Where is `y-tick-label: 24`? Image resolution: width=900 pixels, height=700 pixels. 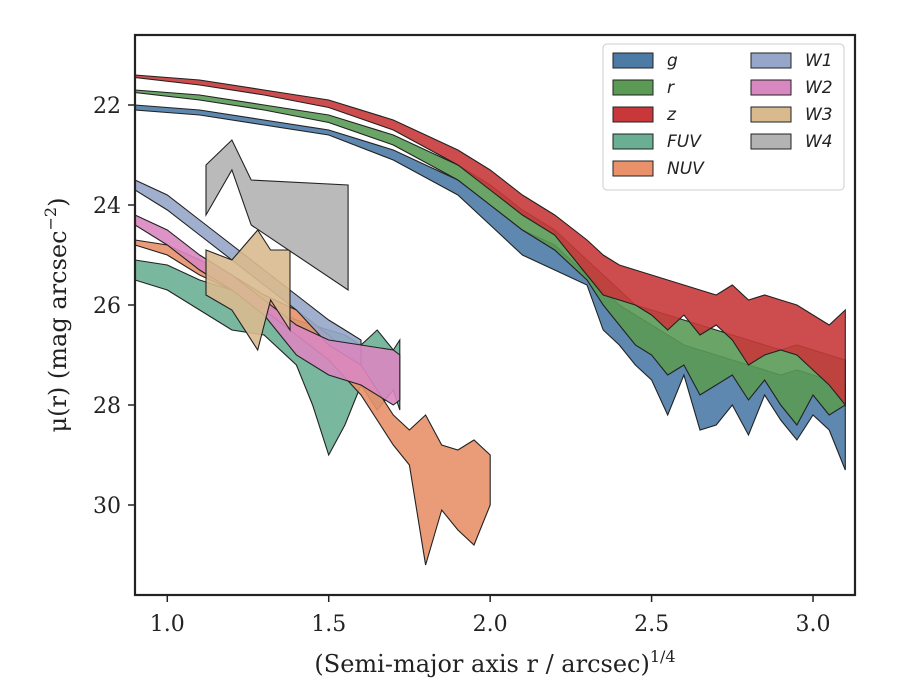 y-tick-label: 24 is located at coordinates (107, 206).